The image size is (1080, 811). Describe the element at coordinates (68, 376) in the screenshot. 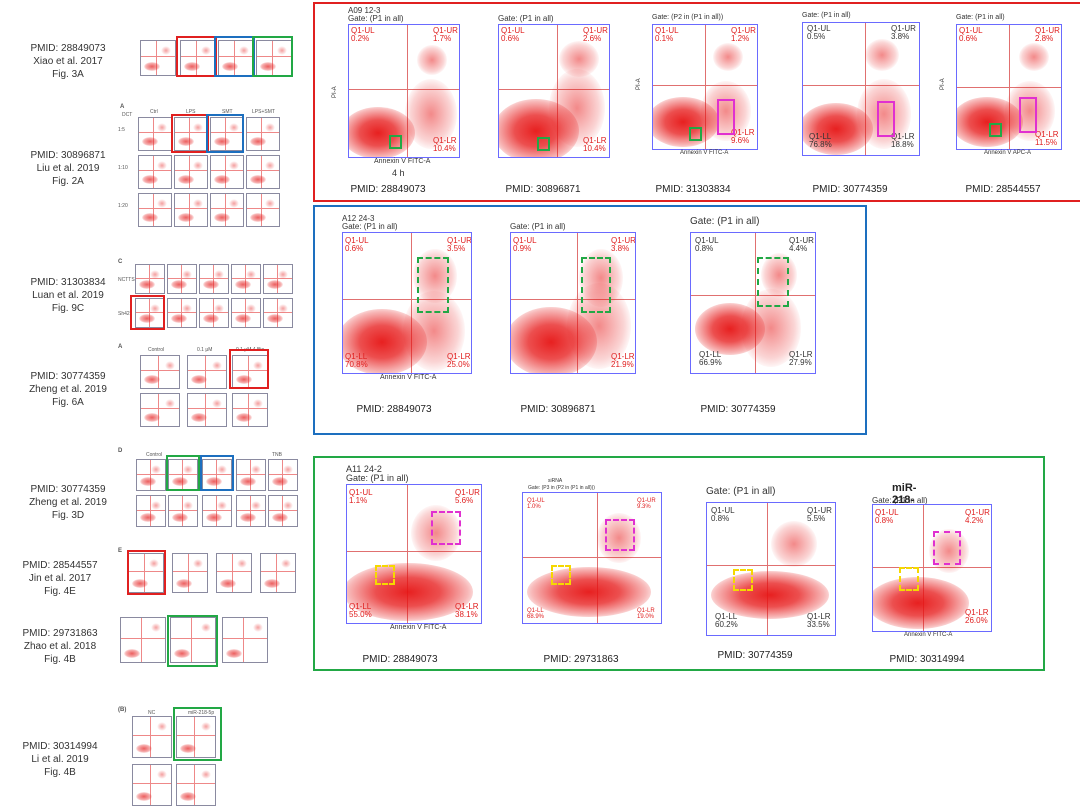

I see `source-pmid: PMID: 30774359` at that location.